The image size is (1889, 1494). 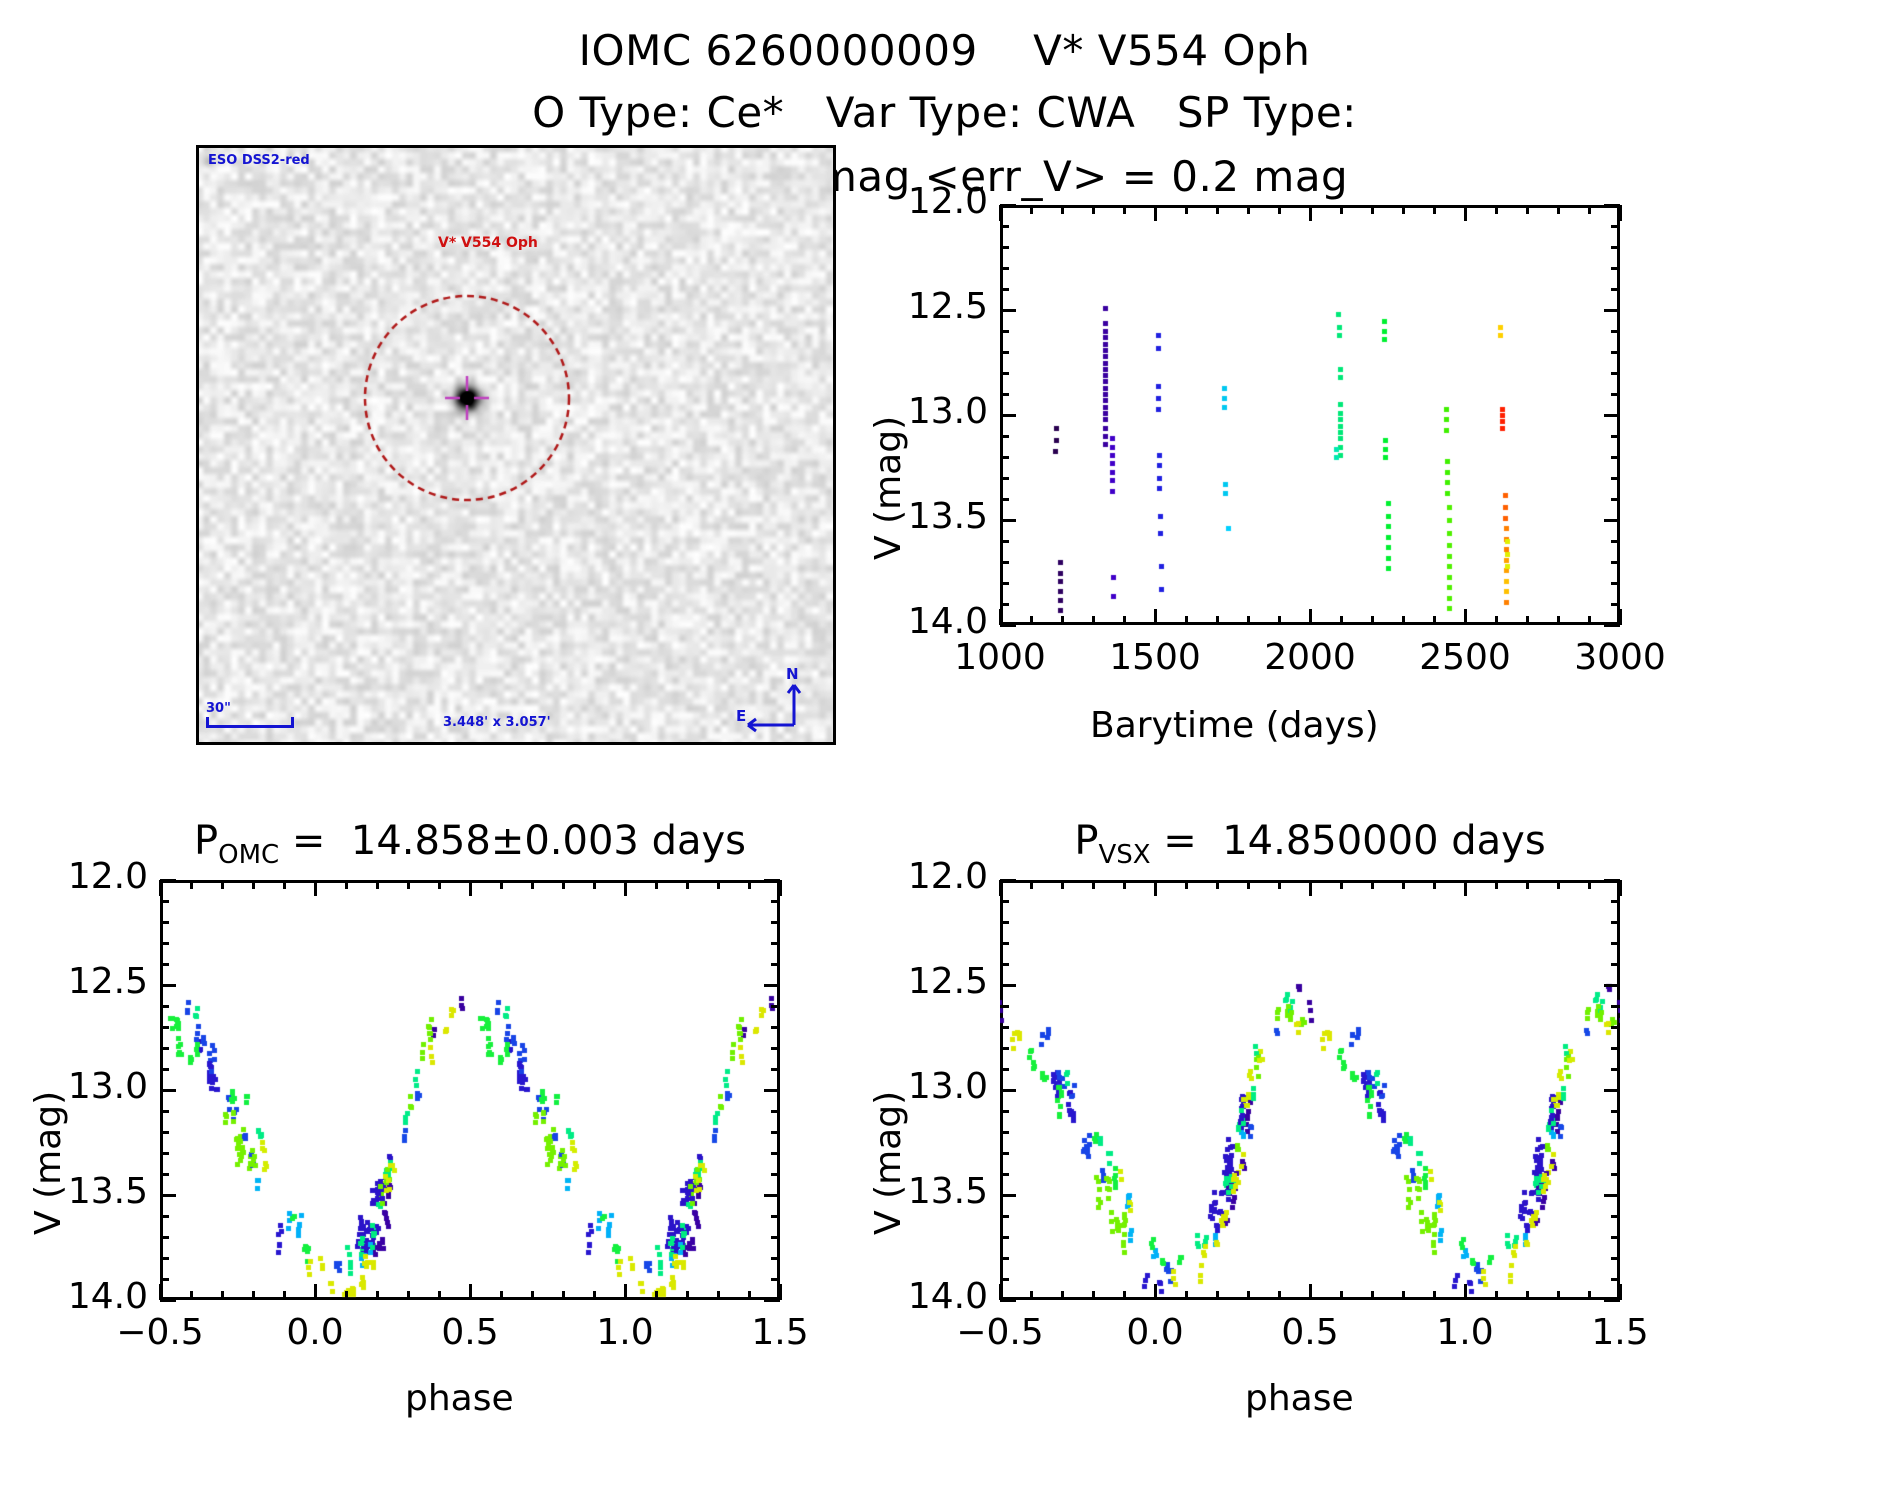 I want to click on xtick-label: 1.5, so click(x=1620, y=1332).